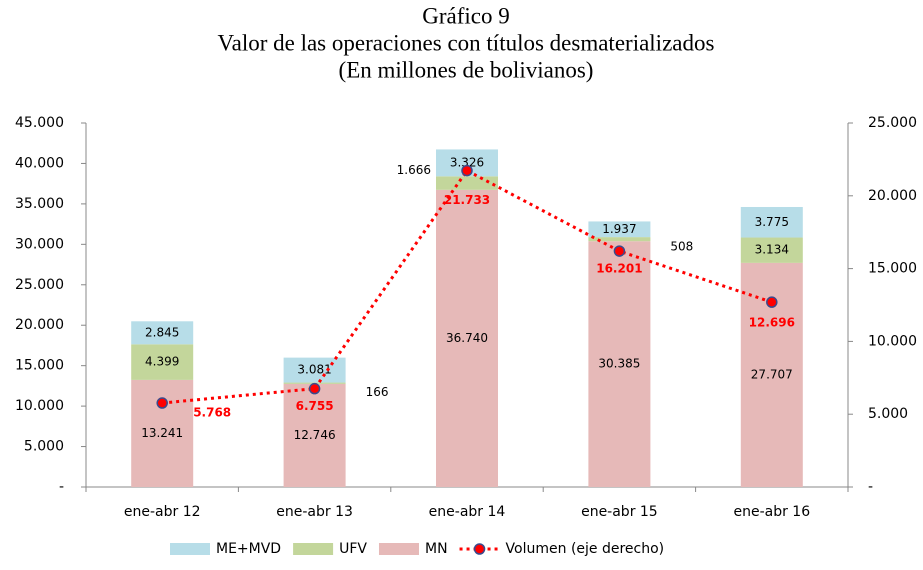 The height and width of the screenshot is (570, 923). Describe the element at coordinates (892, 269) in the screenshot. I see `y2-tick-label: 15.000` at that location.